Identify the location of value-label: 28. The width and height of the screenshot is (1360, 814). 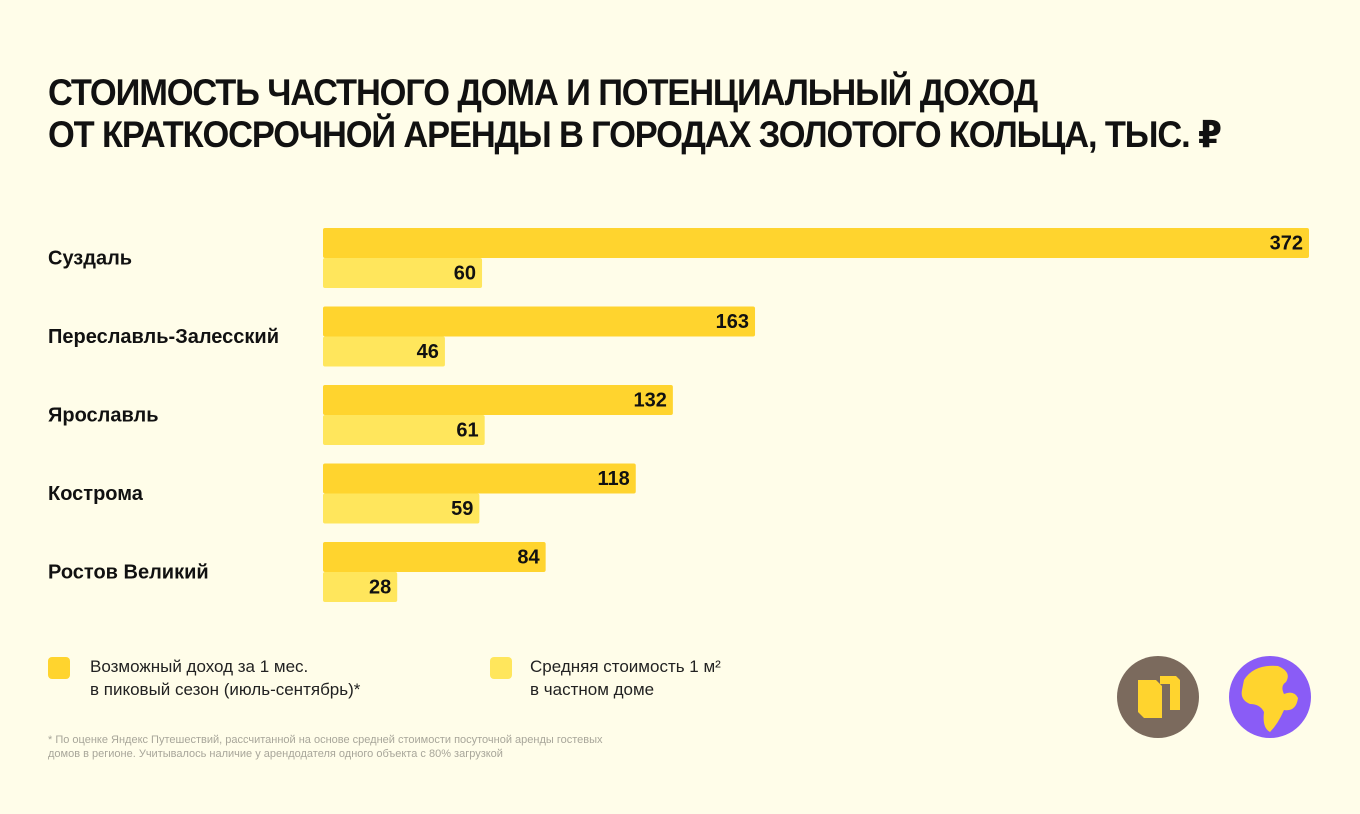
(380, 587).